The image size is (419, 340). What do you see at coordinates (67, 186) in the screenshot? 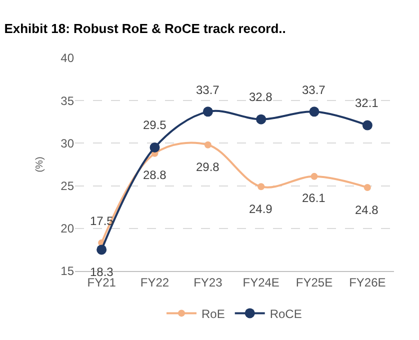
I see `y-tick-label: 25` at bounding box center [67, 186].